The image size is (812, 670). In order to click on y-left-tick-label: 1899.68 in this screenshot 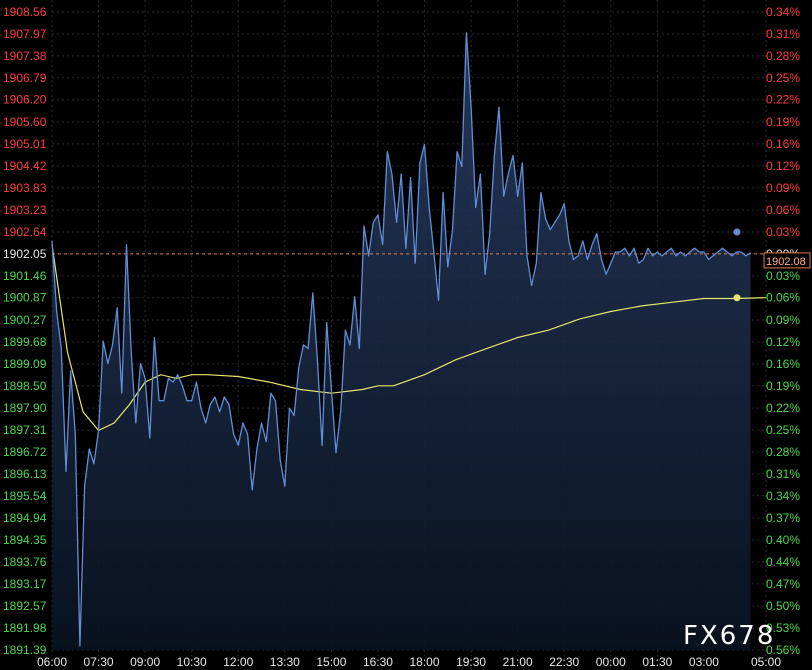, I will do `click(25, 342)`.